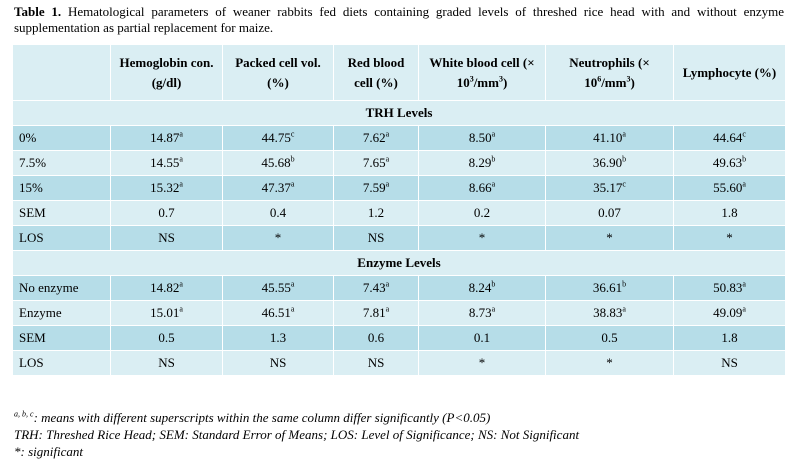 This screenshot has width=795, height=468. I want to click on cell-text: 0.4, so click(278, 212).